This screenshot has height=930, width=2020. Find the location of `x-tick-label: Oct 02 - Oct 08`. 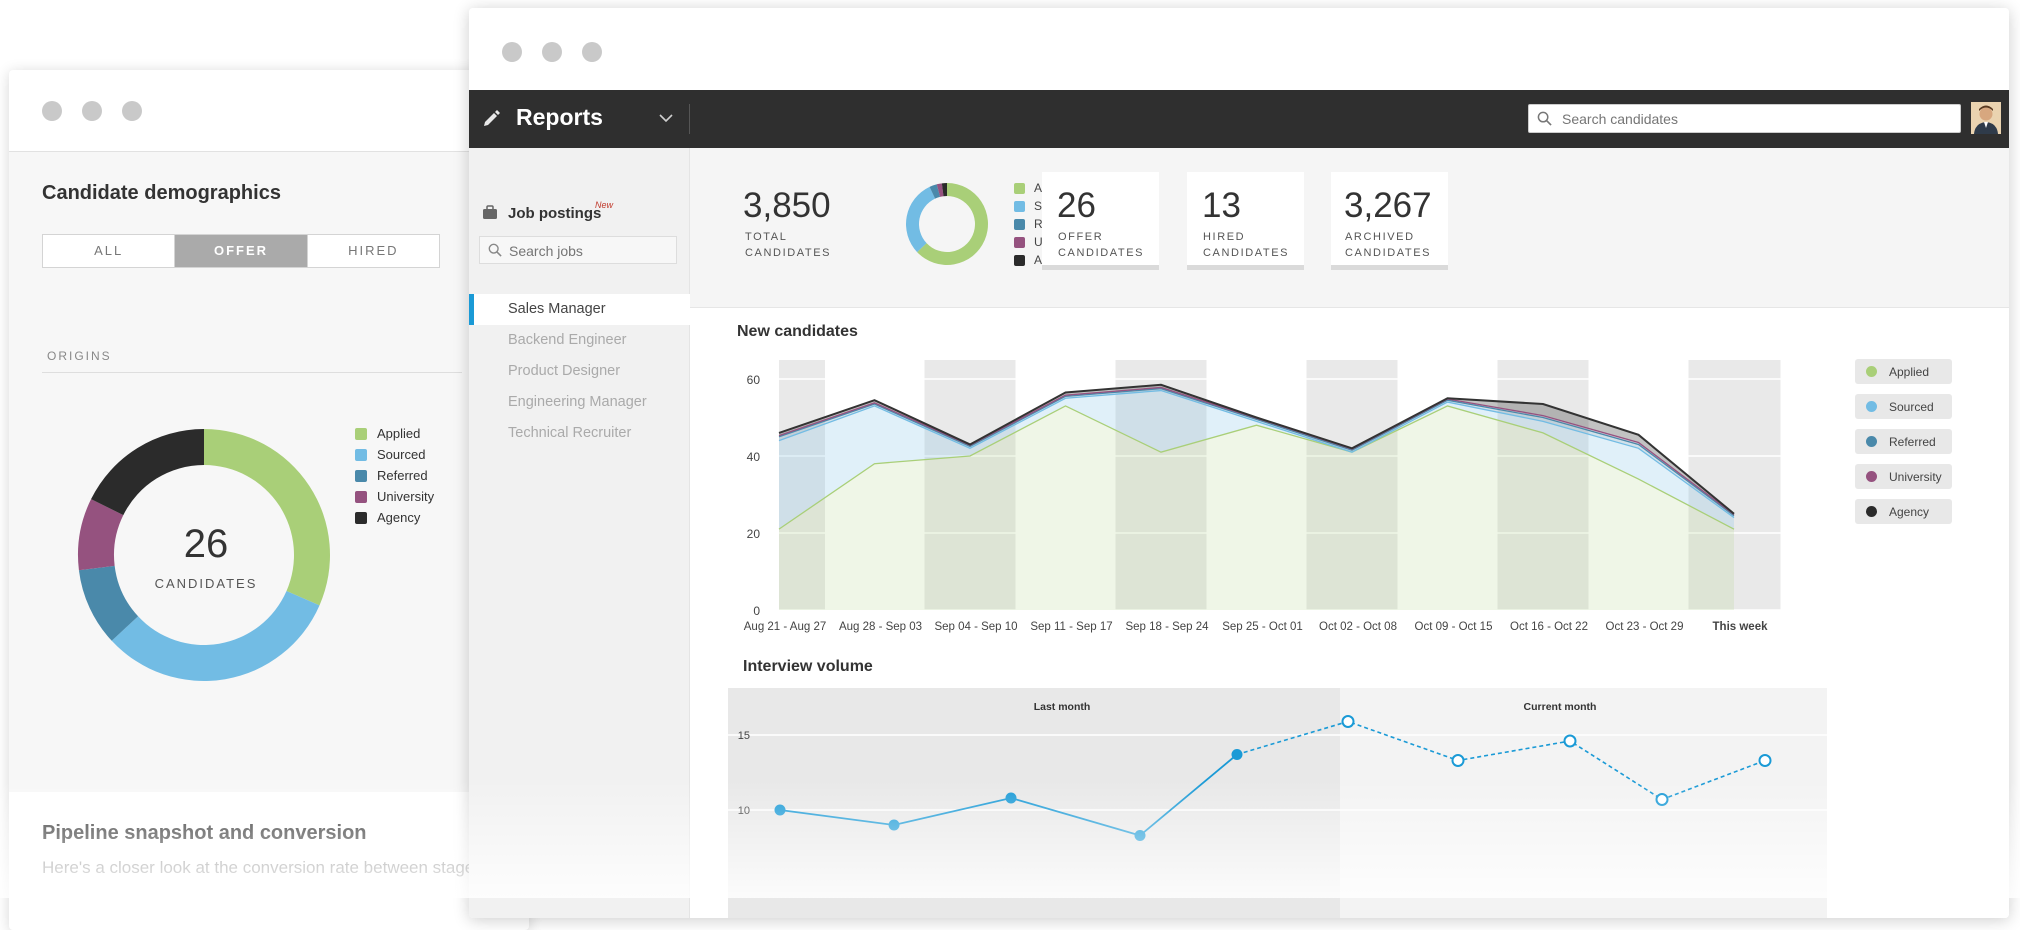

x-tick-label: Oct 02 - Oct 08 is located at coordinates (1358, 627).